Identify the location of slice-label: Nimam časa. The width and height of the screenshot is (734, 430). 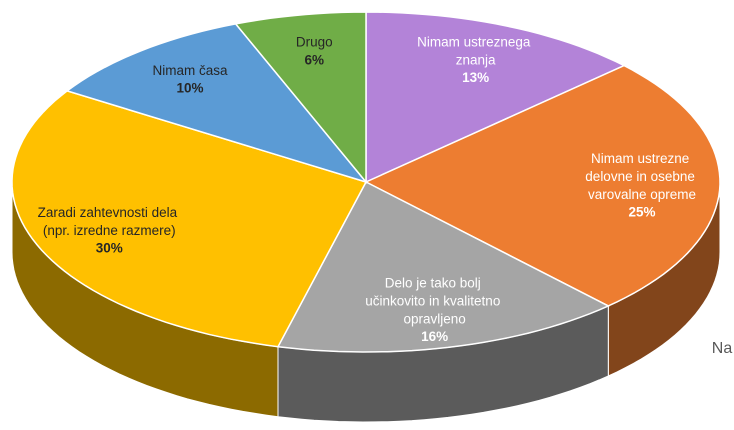
(190, 69).